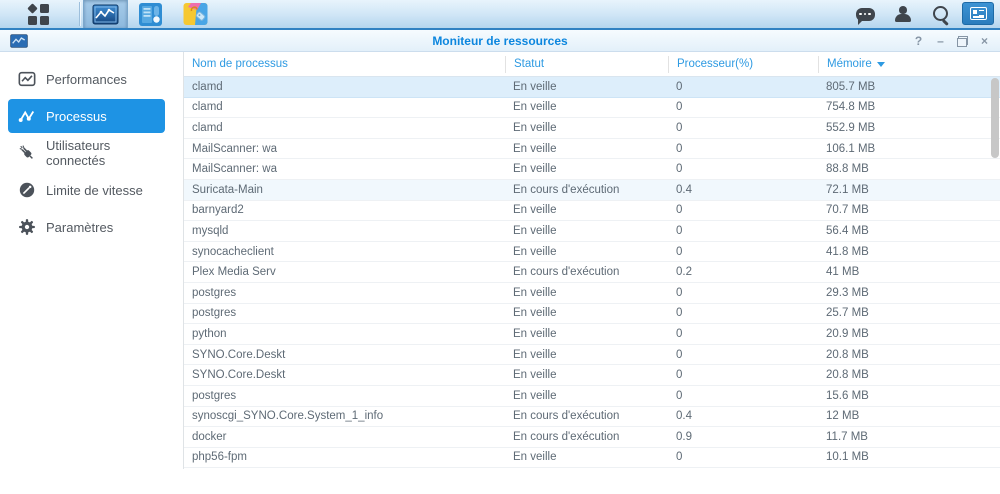 The image size is (1000, 494). I want to click on table-row: postgres En veille 0 15.6 MB, so click(592, 396).